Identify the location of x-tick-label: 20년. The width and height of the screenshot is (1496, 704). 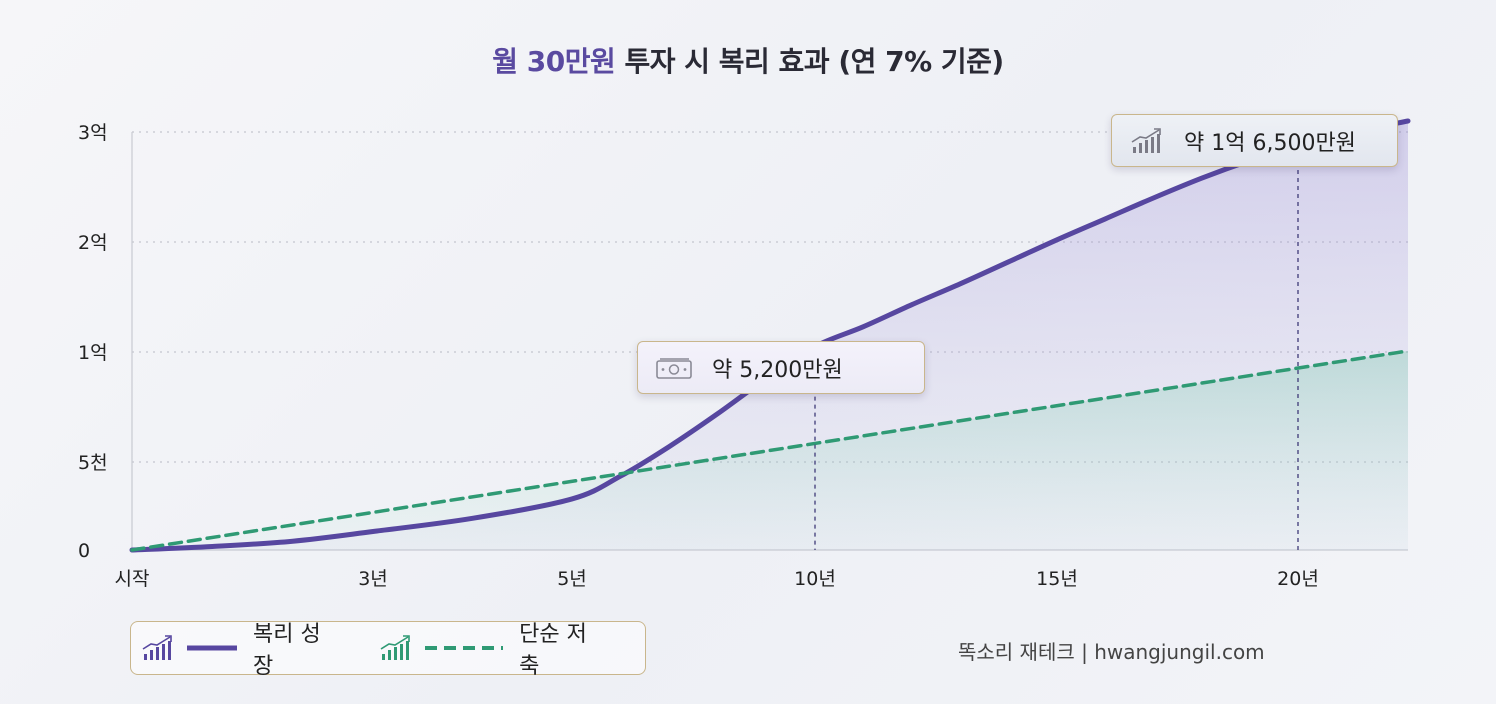
(1298, 579).